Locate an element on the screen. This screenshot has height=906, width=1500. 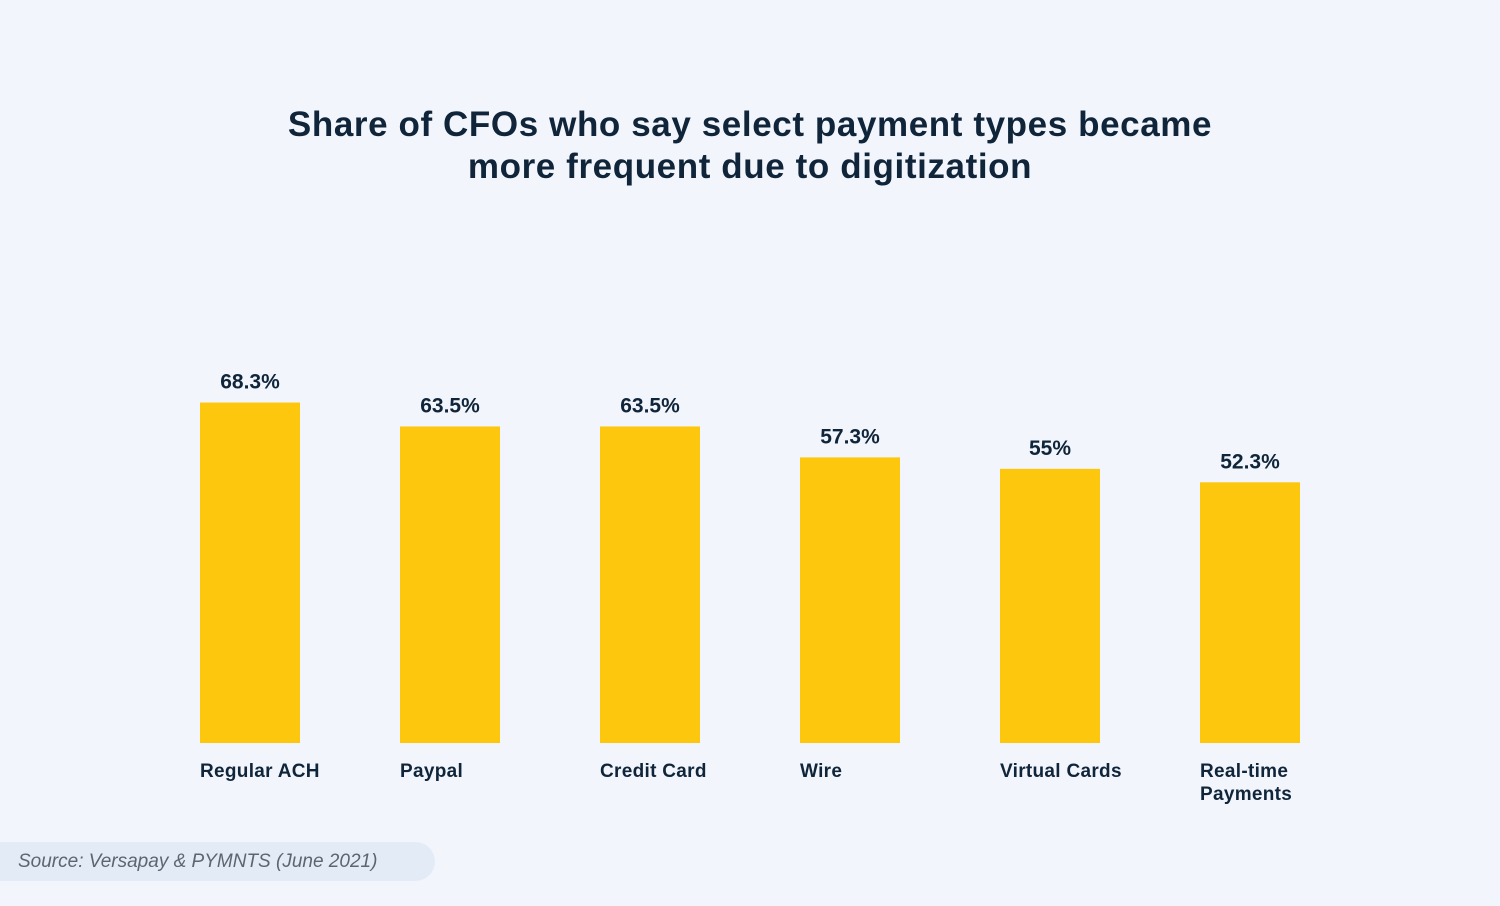
bar-value-label-3: 57.3% is located at coordinates (850, 436).